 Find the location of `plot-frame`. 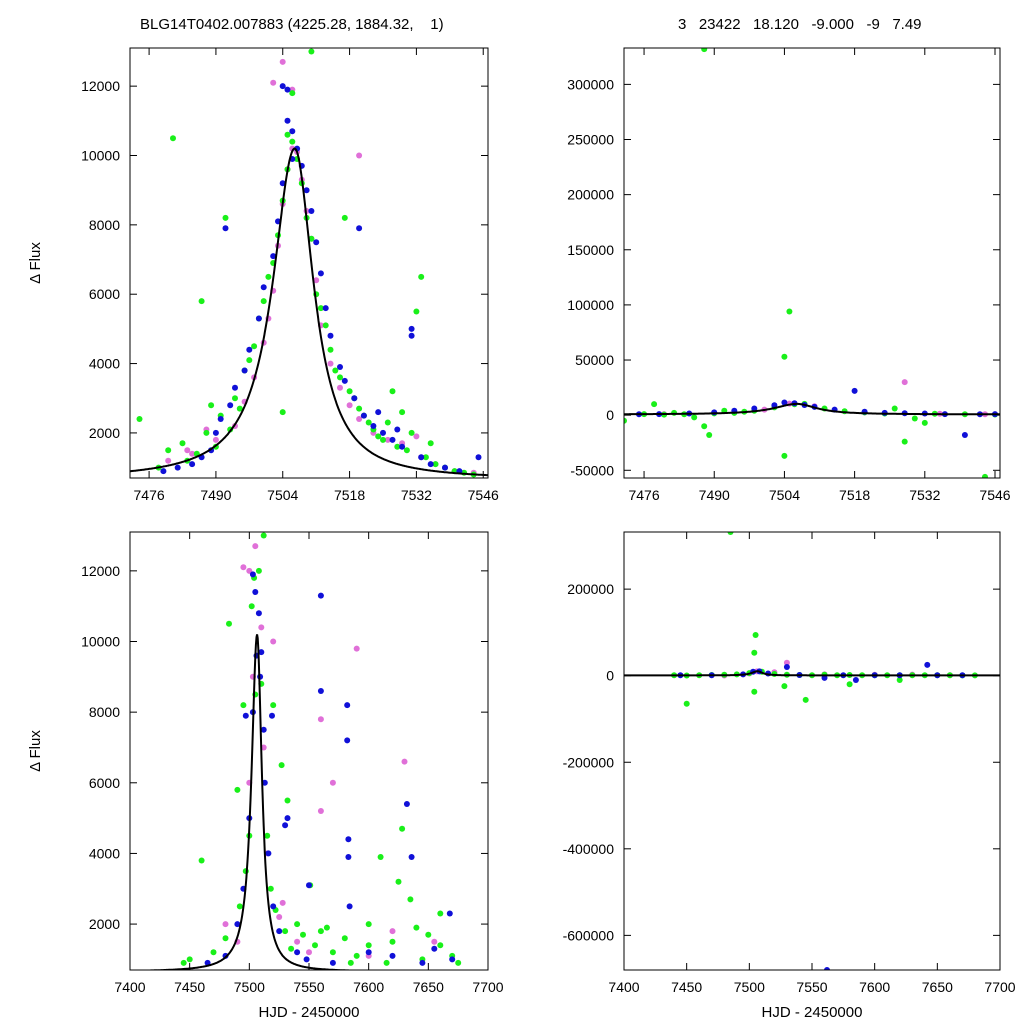

plot-frame is located at coordinates (309, 263).